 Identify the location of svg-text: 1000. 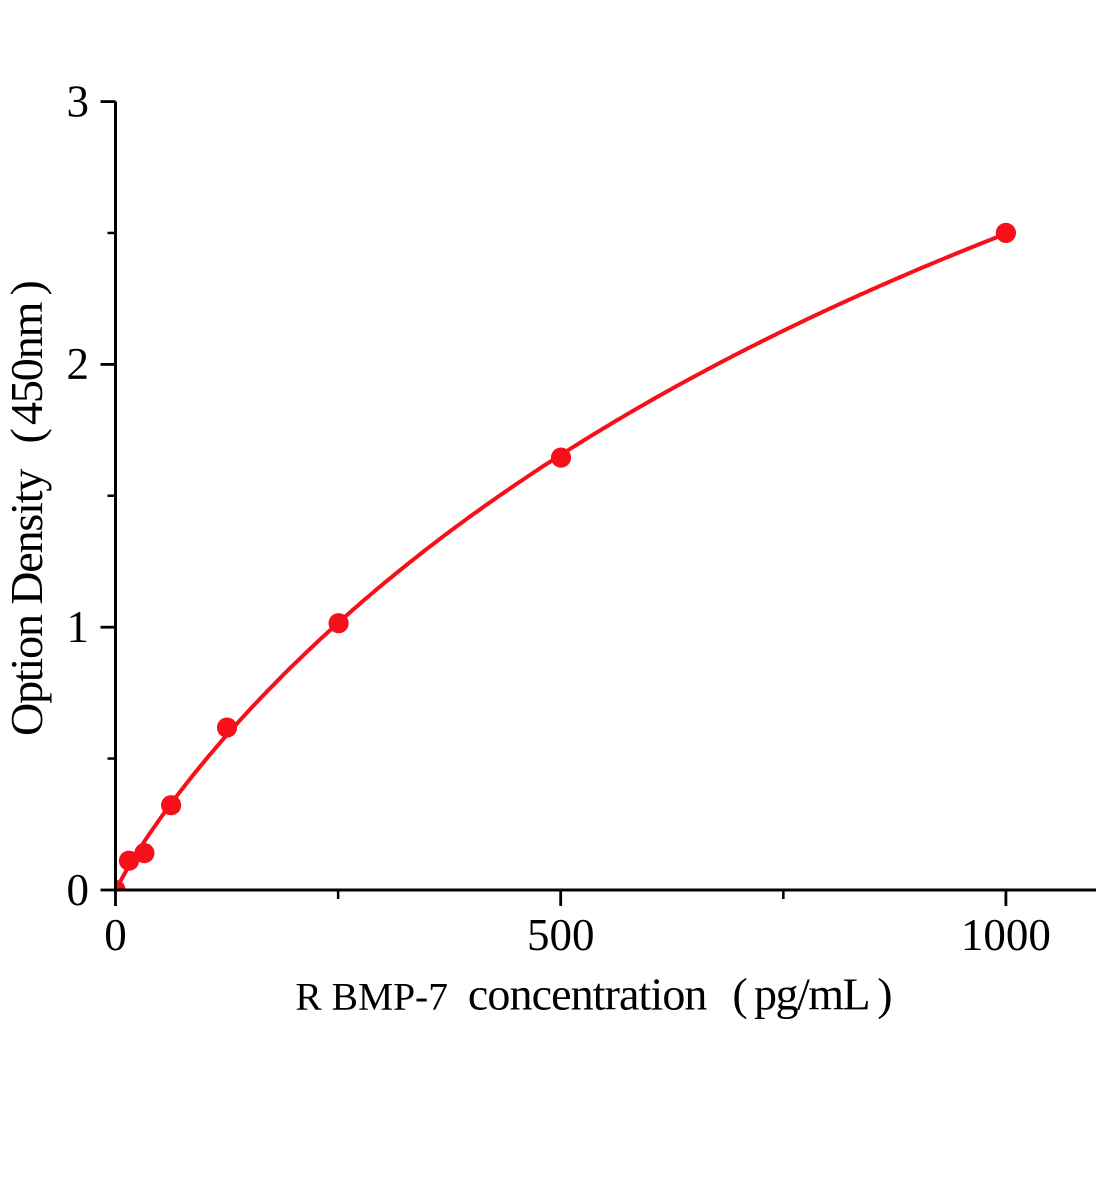
(1006, 935).